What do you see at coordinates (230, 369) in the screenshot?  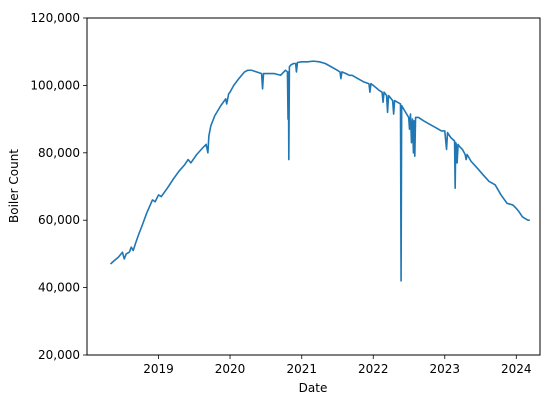 I see `x-tick-label: 2020` at bounding box center [230, 369].